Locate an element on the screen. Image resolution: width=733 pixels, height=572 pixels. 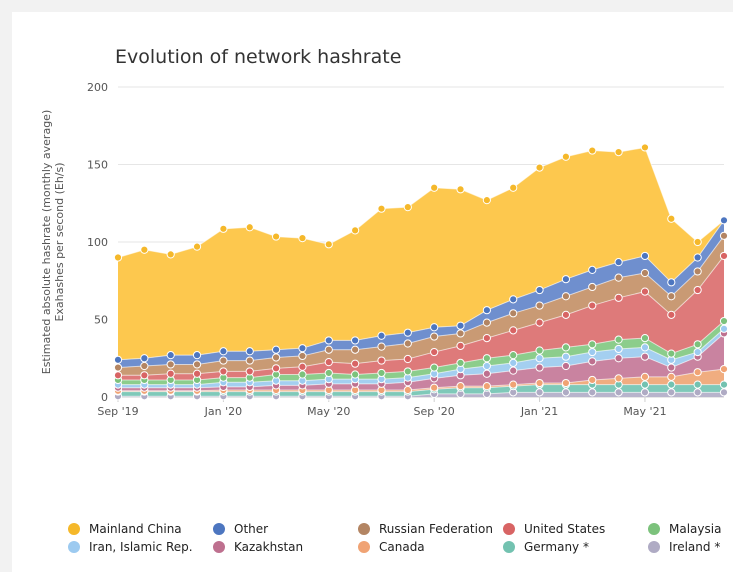
line-malaysia is located at coordinates (421, 350).